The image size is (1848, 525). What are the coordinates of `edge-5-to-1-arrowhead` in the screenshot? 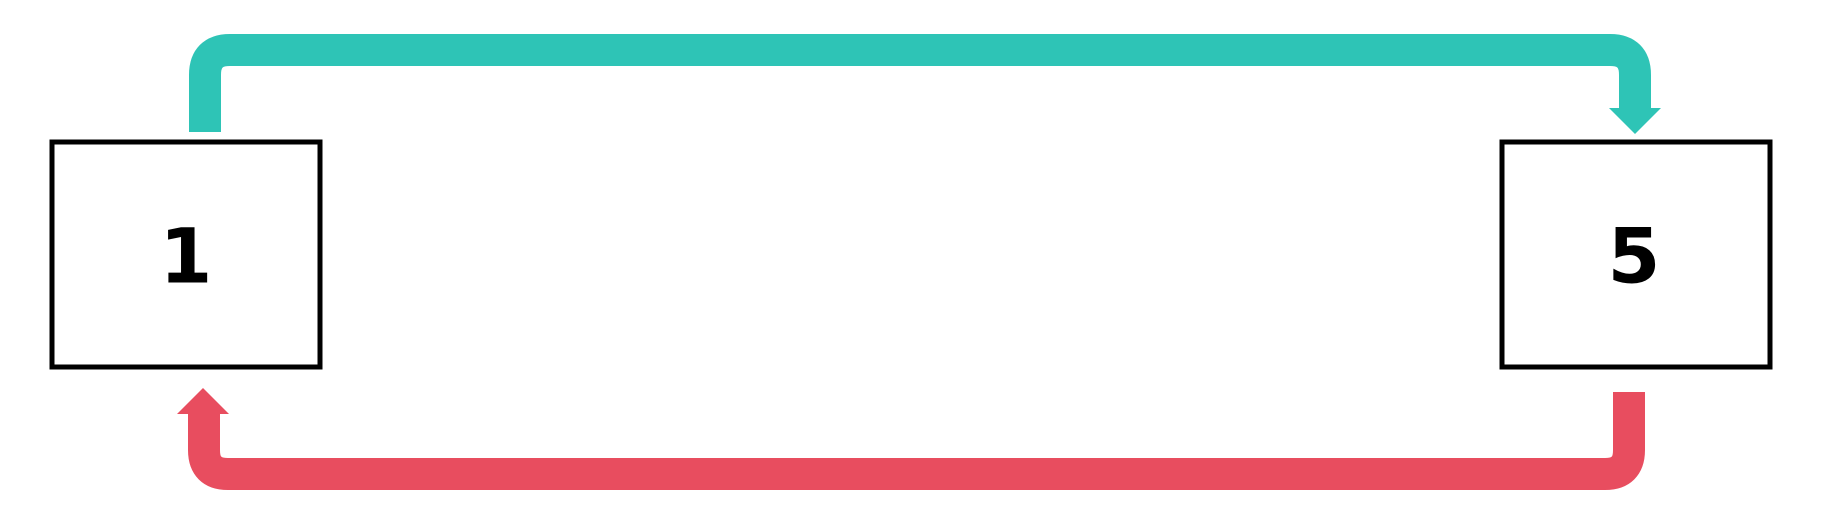 It's located at (203, 401).